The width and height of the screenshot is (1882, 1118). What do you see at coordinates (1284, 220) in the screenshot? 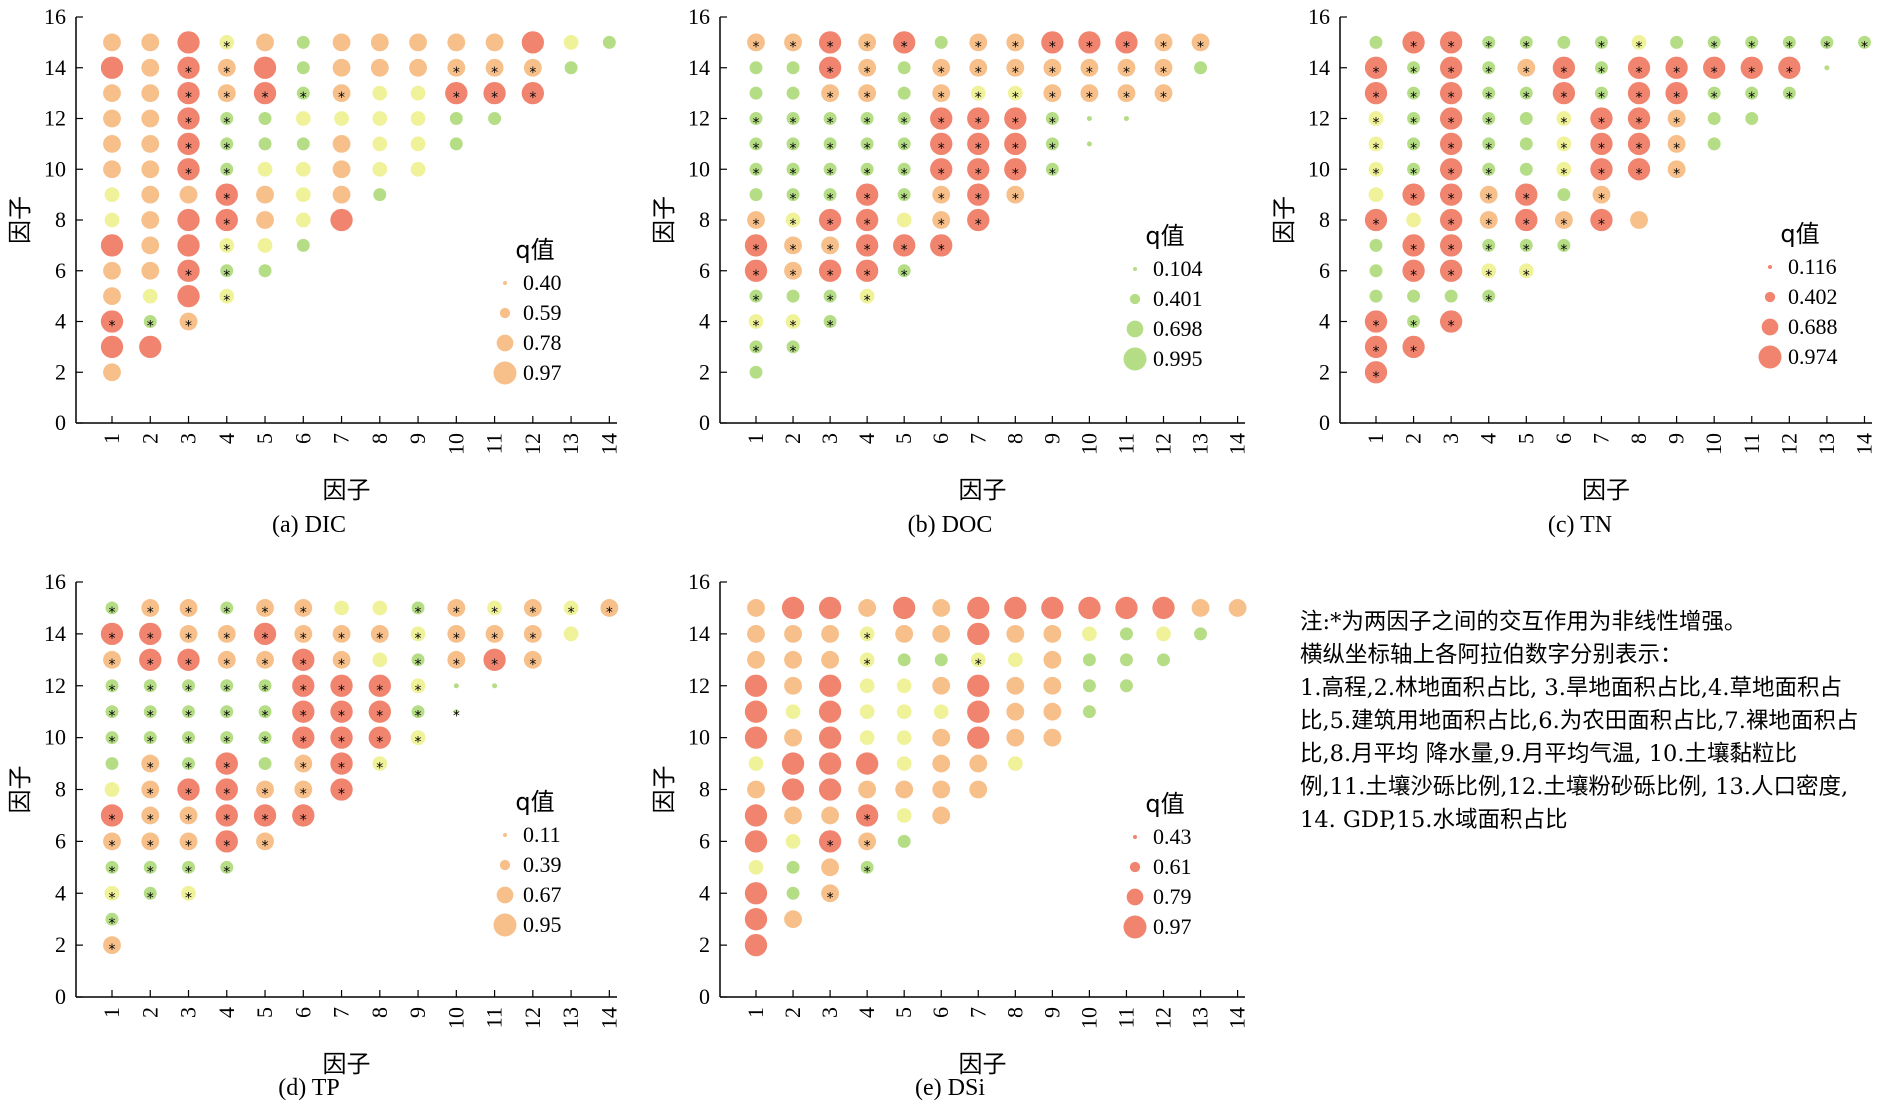
I see `y-axis-title: 因子` at bounding box center [1284, 220].